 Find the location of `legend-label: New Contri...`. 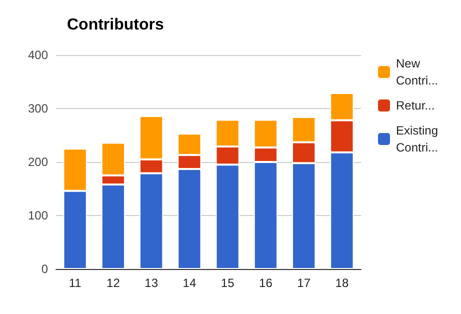

legend-label: New Contri... is located at coordinates (417, 72).